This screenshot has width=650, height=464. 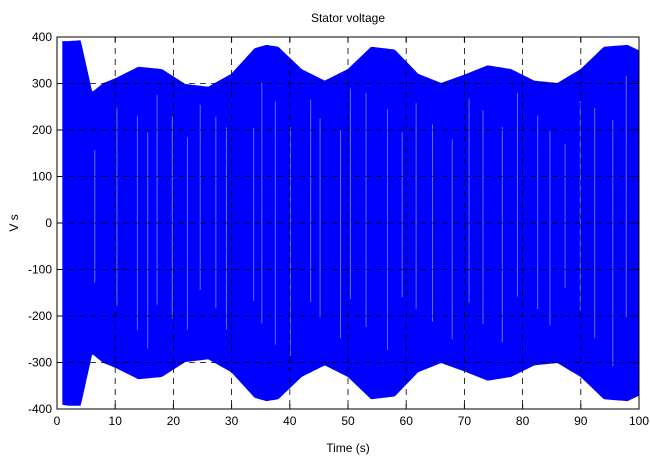 What do you see at coordinates (57, 421) in the screenshot?
I see `x-tick-label: 0` at bounding box center [57, 421].